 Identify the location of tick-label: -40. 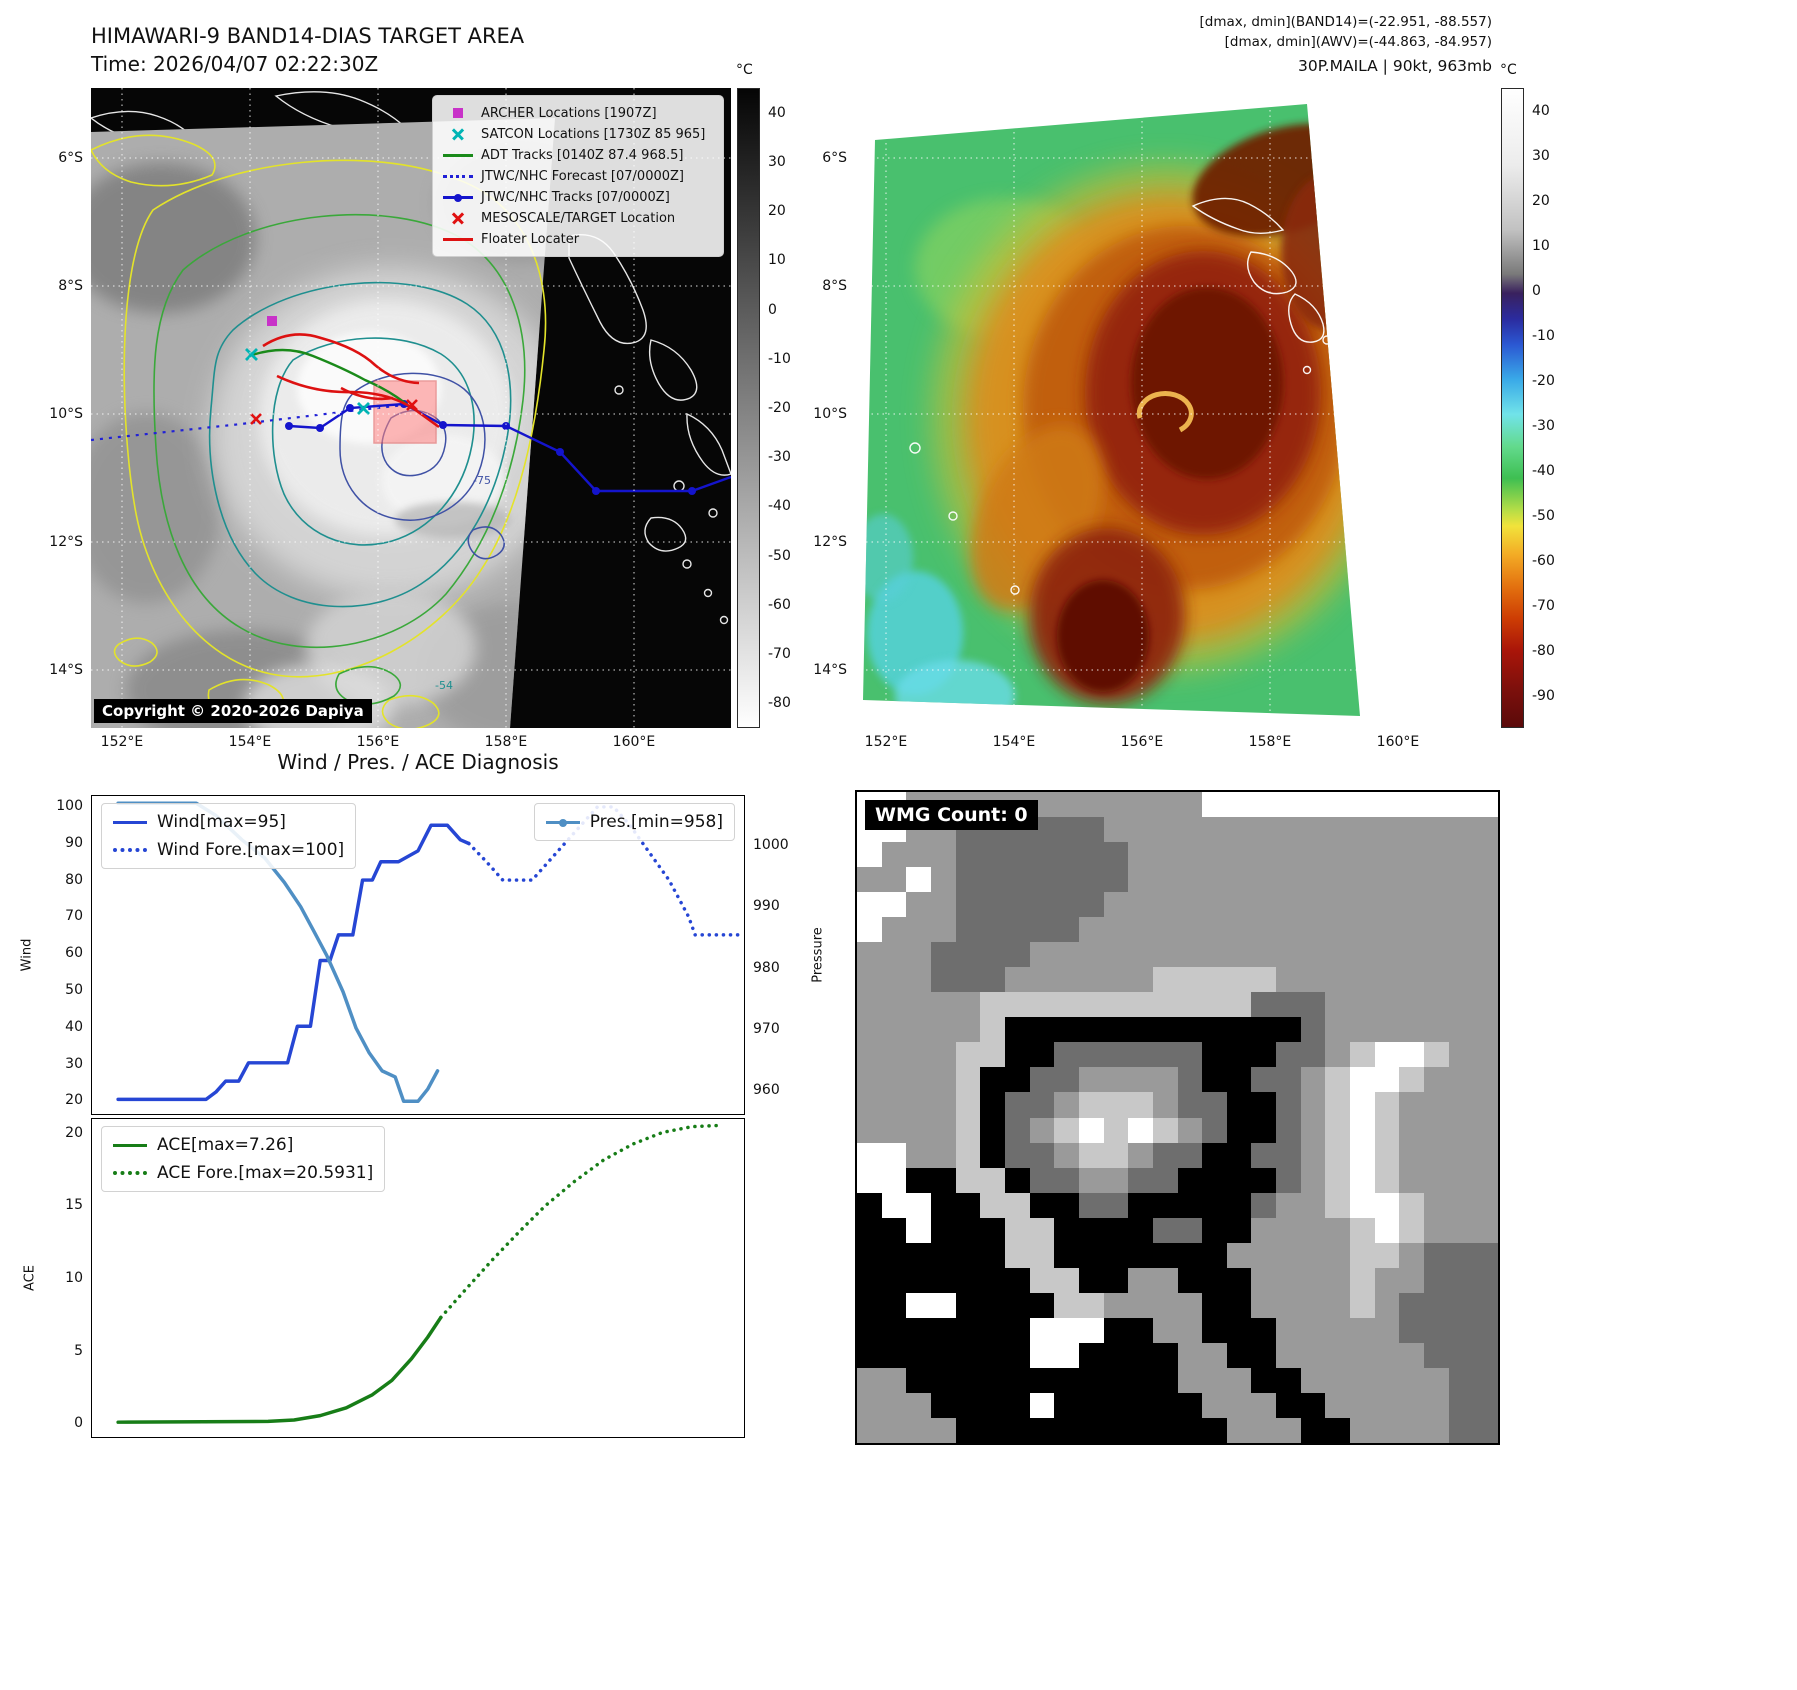
(1543, 471).